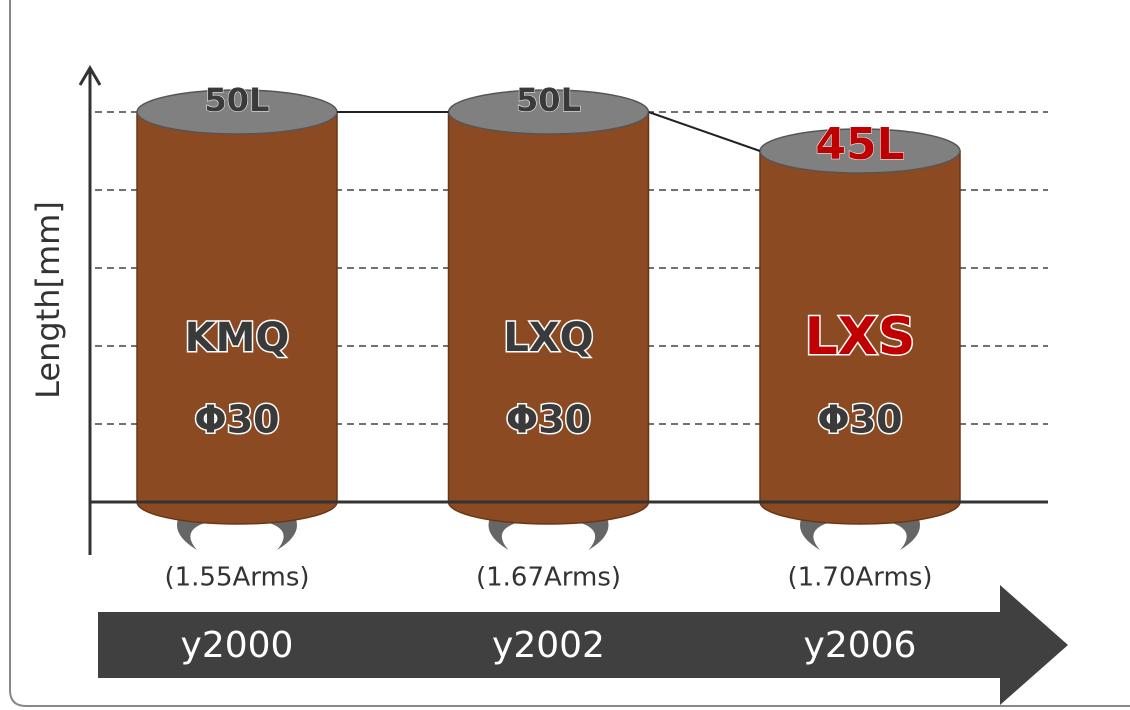 The image size is (1130, 710). Describe the element at coordinates (860, 645) in the screenshot. I see `x-tick-label: y2006` at that location.